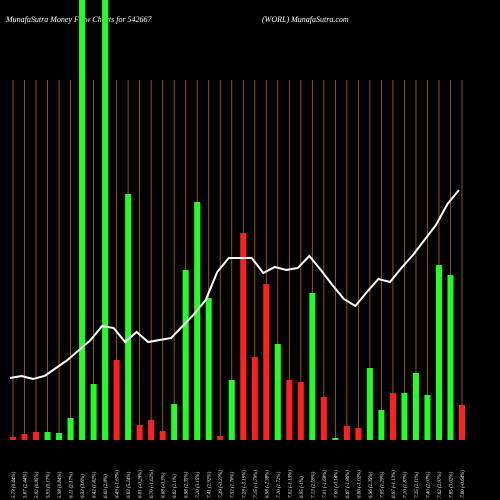 This screenshot has height=500, width=500. What do you see at coordinates (405, 484) in the screenshot?
I see `x-tick-label: 7.10 (1.87%)` at bounding box center [405, 484].